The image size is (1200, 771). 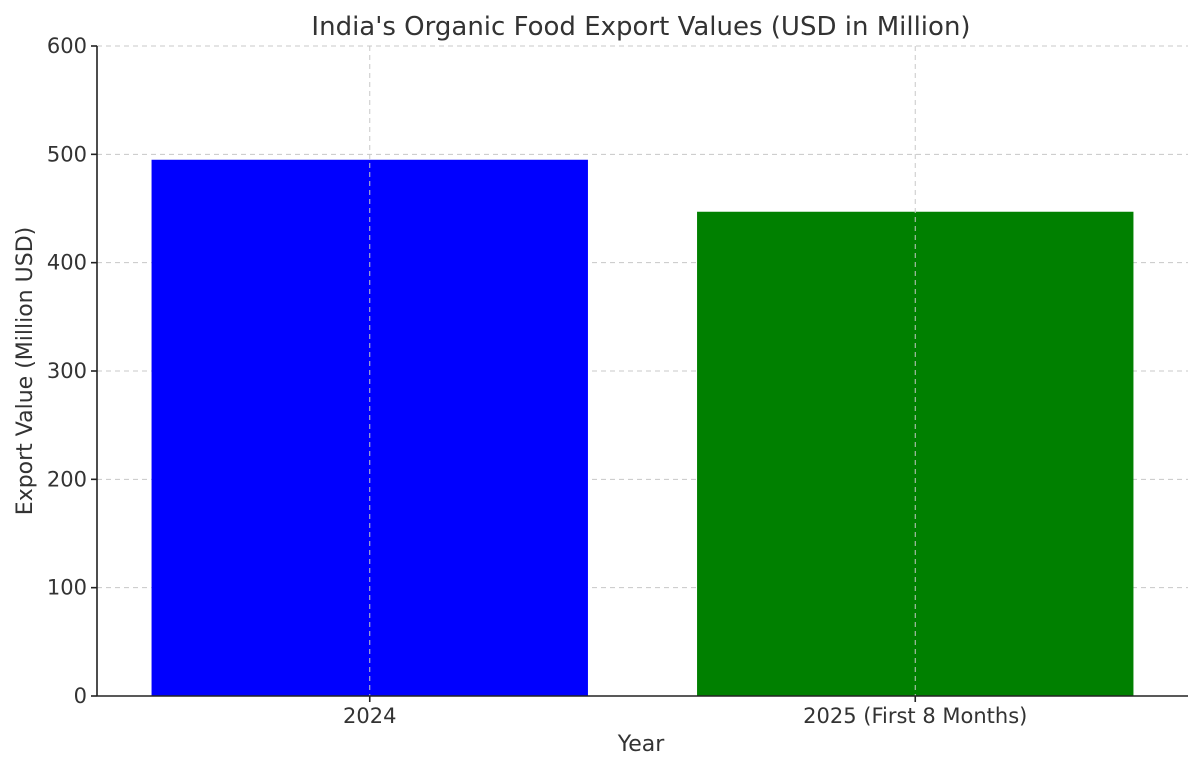 What do you see at coordinates (67, 154) in the screenshot?
I see `y-tick-label: 500` at bounding box center [67, 154].